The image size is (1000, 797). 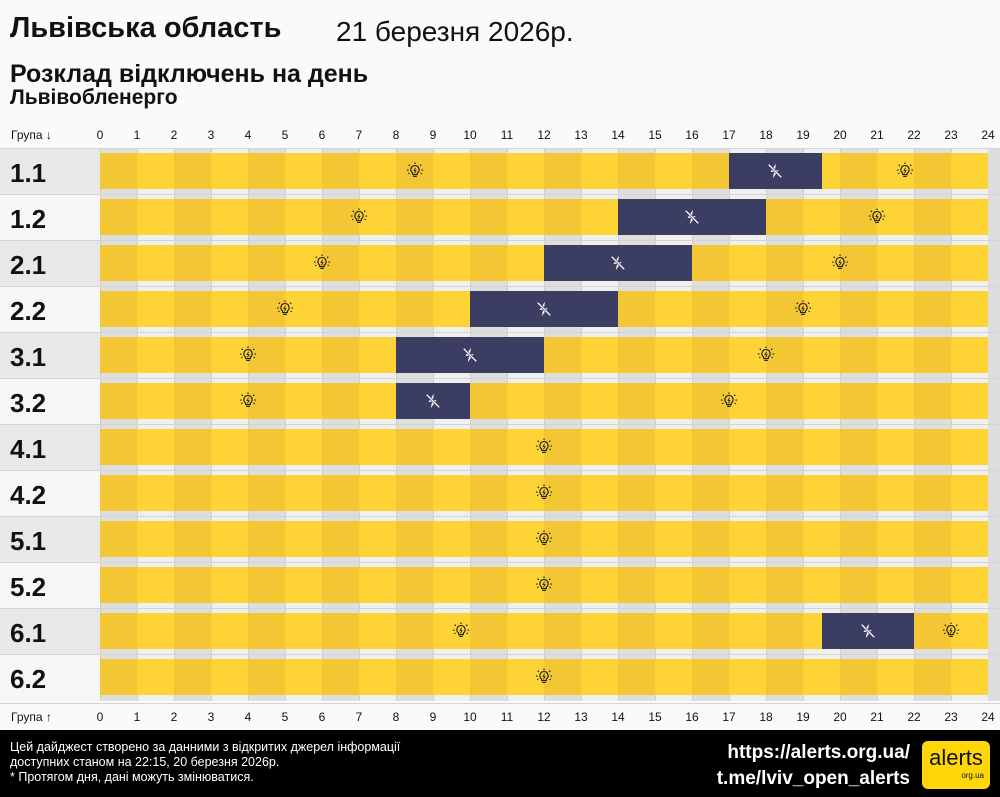 What do you see at coordinates (840, 717) in the screenshot?
I see `tick-label: 20` at bounding box center [840, 717].